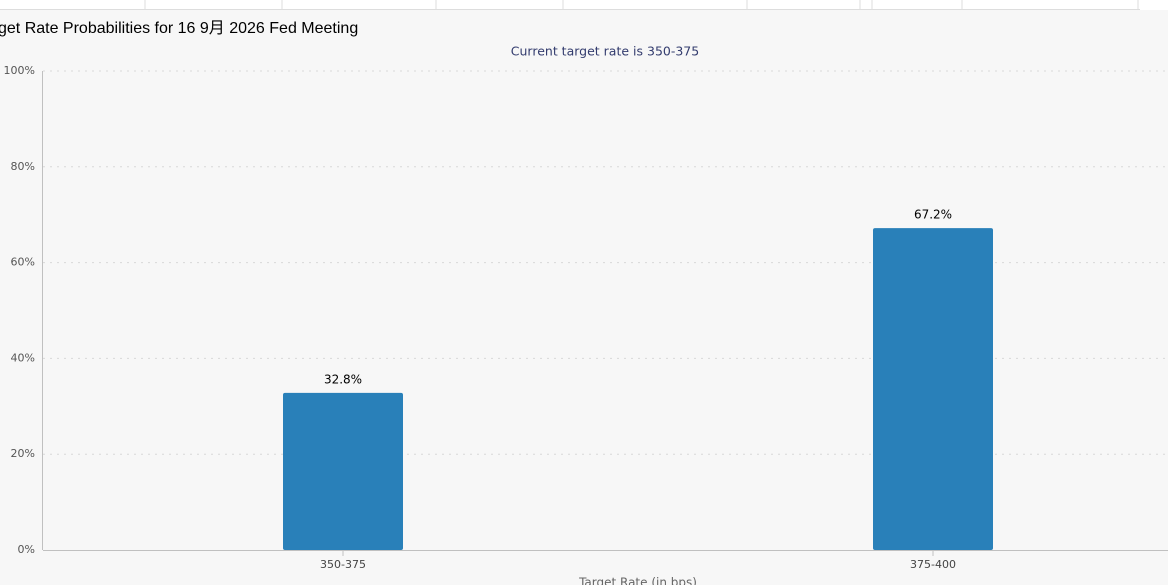 The image size is (1168, 585). Describe the element at coordinates (23, 166) in the screenshot. I see `y-tick-label: 80%` at that location.